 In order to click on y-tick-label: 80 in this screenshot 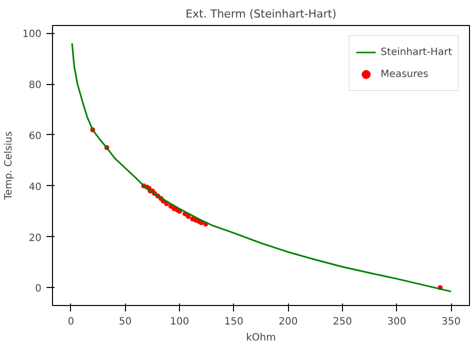, I will do `click(35, 86)`.